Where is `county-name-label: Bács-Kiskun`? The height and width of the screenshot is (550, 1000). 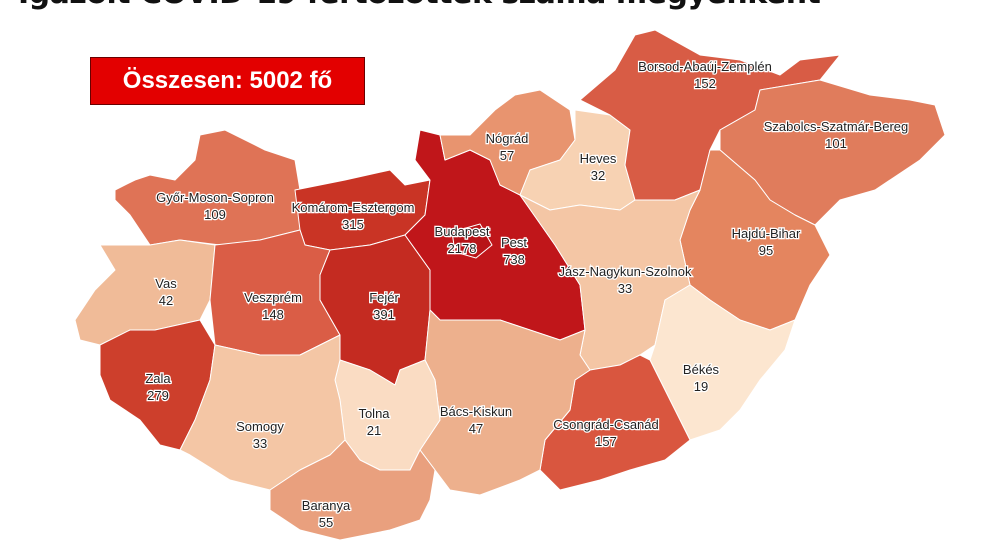
county-name-label: Bács-Kiskun is located at coordinates (476, 411).